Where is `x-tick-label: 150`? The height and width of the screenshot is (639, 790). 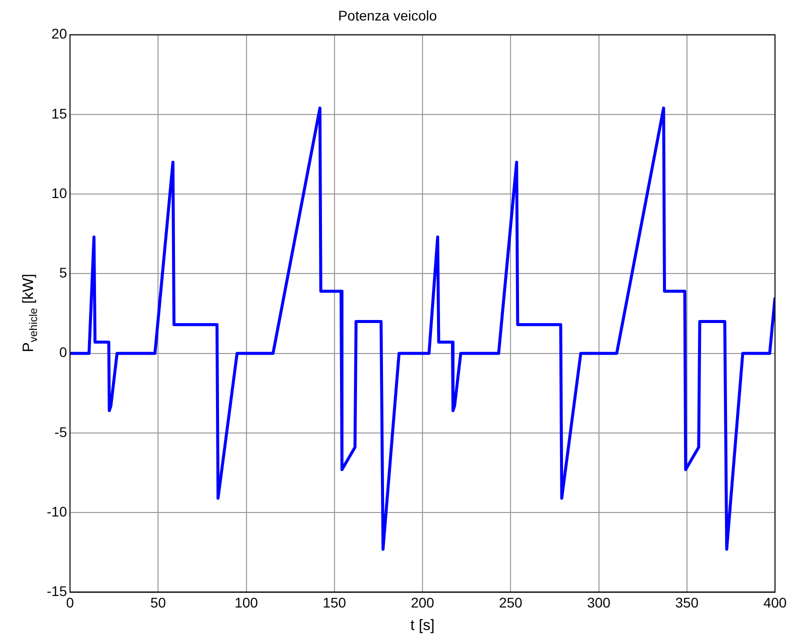
x-tick-label: 150 is located at coordinates (334, 602).